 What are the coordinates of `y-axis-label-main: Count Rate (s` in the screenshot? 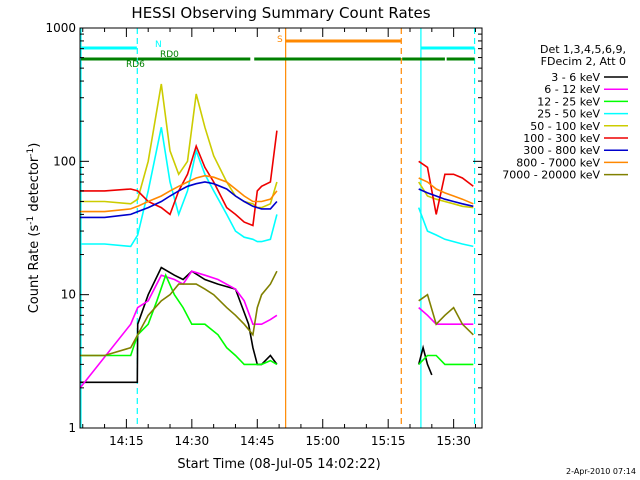 It's located at (34, 269).